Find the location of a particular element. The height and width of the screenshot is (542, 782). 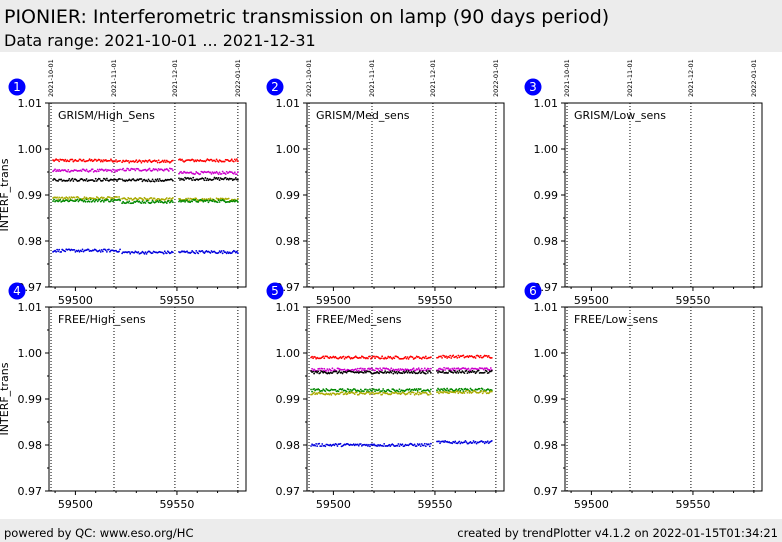

data-range-subtitle: Data range: 2021-10-01 ... 2021-12-31 is located at coordinates (160, 40).